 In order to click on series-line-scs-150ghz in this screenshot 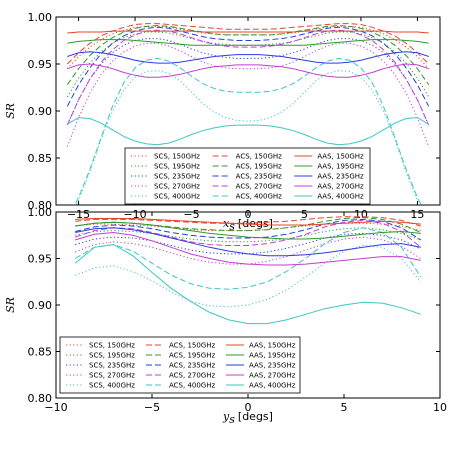, I will do `click(248, 47)`.